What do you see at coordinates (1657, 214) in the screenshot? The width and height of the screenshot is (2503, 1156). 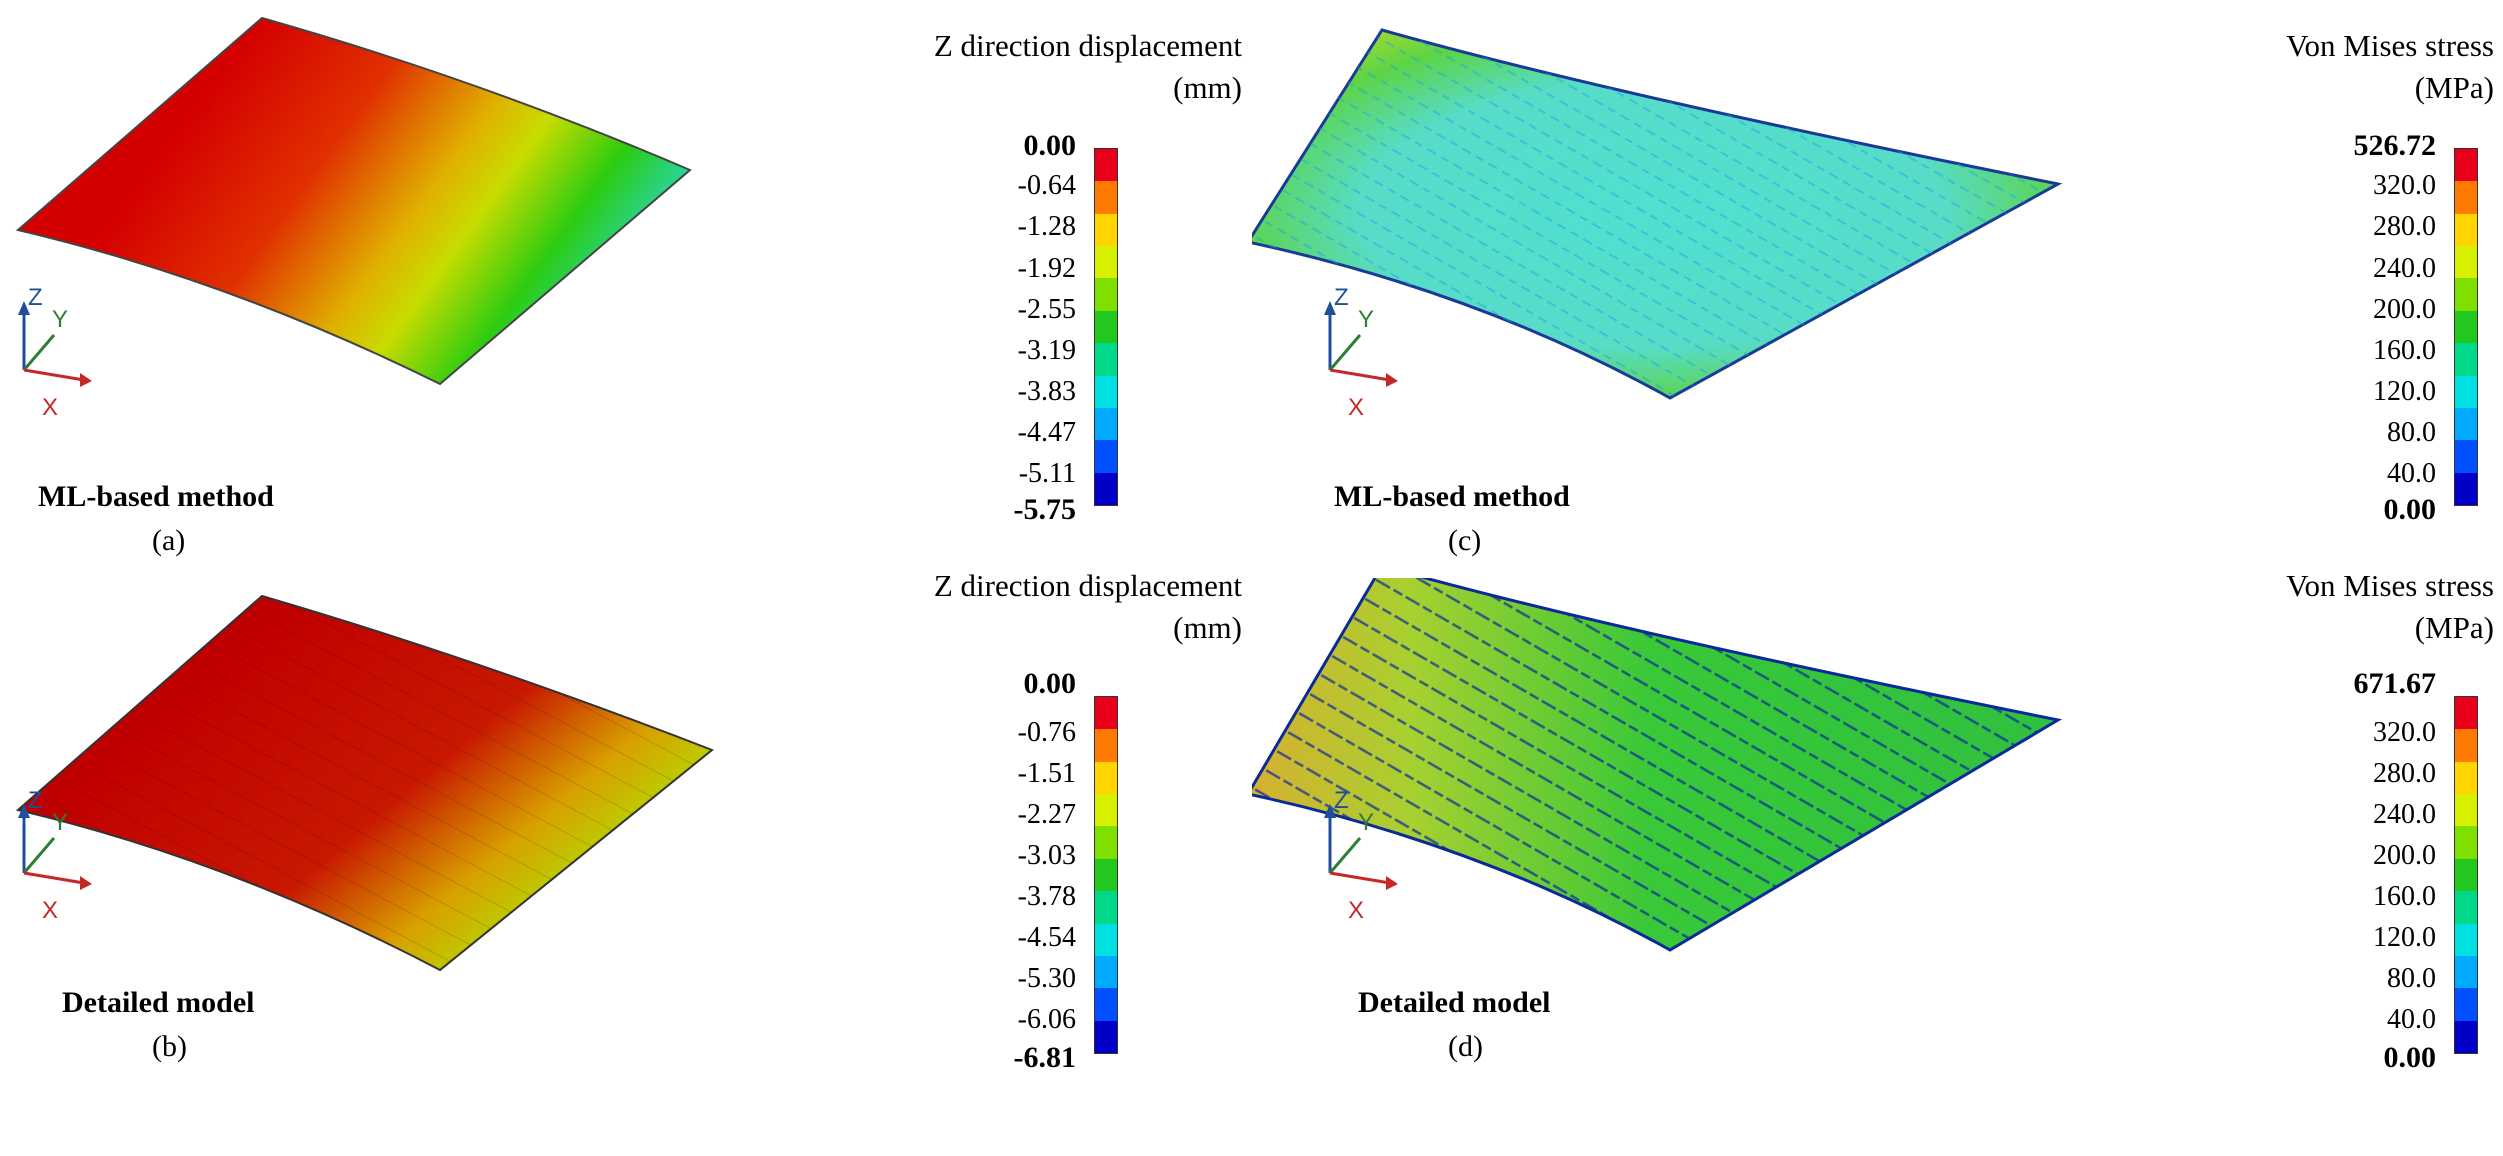 I see `plate-contour-c` at bounding box center [1657, 214].